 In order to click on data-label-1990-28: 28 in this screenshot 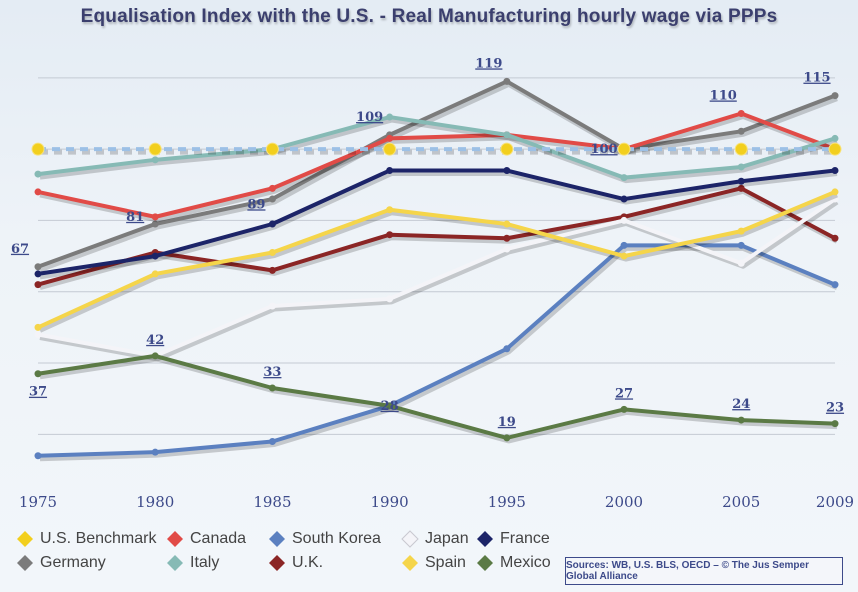, I will do `click(390, 406)`.